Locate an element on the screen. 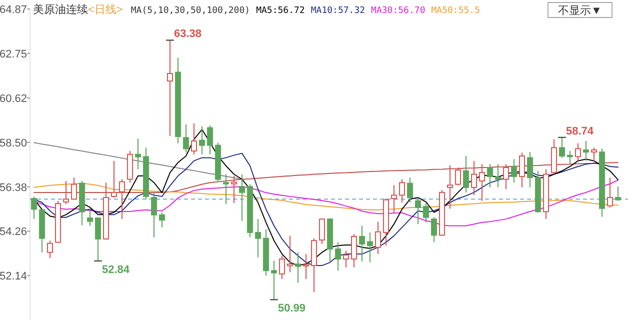  annotation: 50.99 is located at coordinates (292, 308).